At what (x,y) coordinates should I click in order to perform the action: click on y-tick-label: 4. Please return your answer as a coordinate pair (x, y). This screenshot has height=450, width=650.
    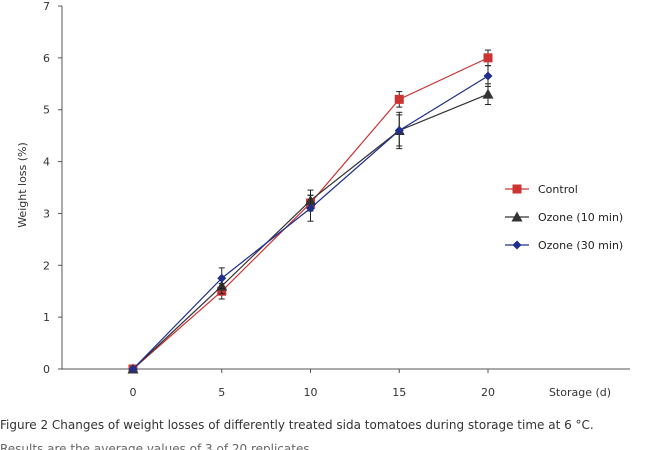
    Looking at the image, I should click on (46, 162).